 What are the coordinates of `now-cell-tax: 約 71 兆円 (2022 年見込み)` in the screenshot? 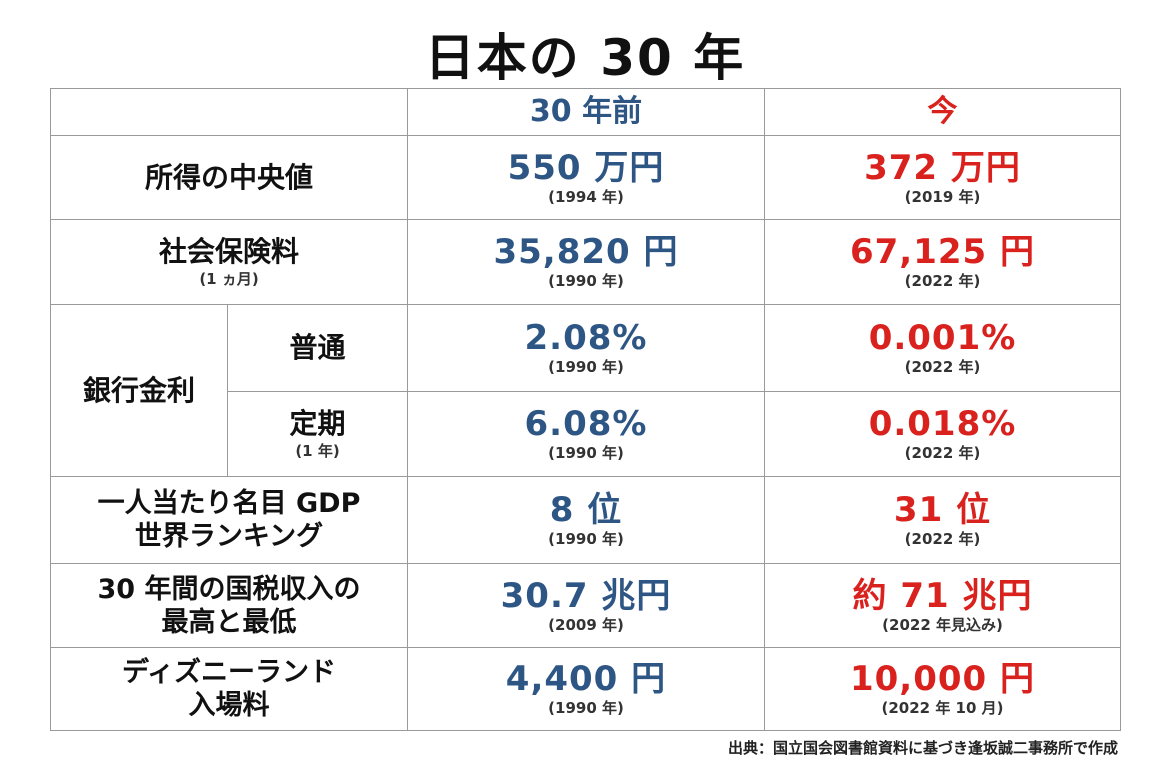 It's located at (942, 605).